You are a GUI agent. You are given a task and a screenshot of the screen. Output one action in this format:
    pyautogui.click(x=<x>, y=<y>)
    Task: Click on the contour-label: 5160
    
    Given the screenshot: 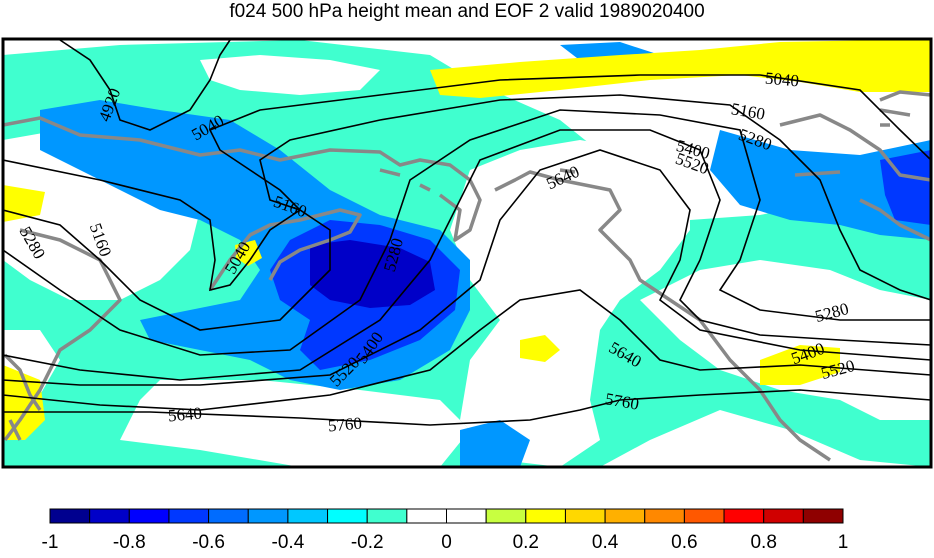 What is the action you would take?
    pyautogui.click(x=748, y=111)
    